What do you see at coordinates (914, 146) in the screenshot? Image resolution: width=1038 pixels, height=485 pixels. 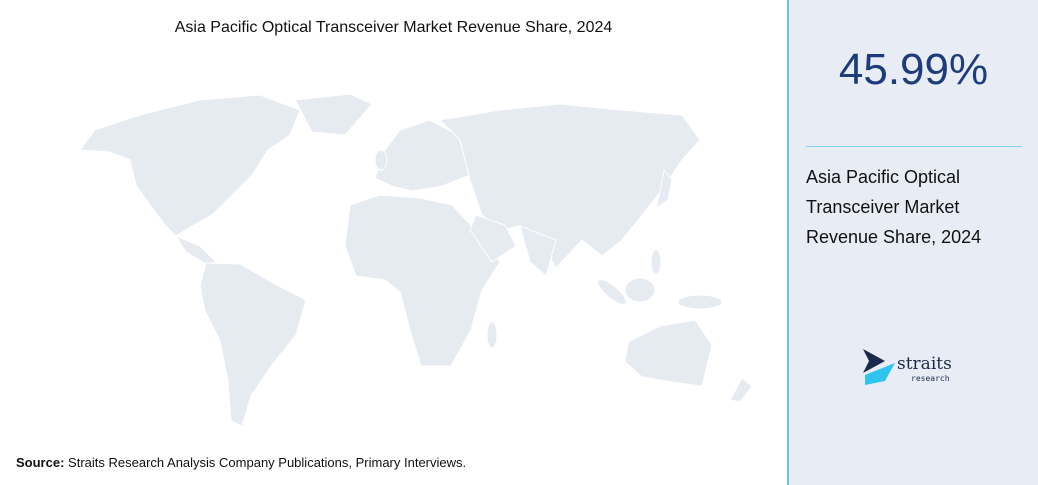 I see `rule` at bounding box center [914, 146].